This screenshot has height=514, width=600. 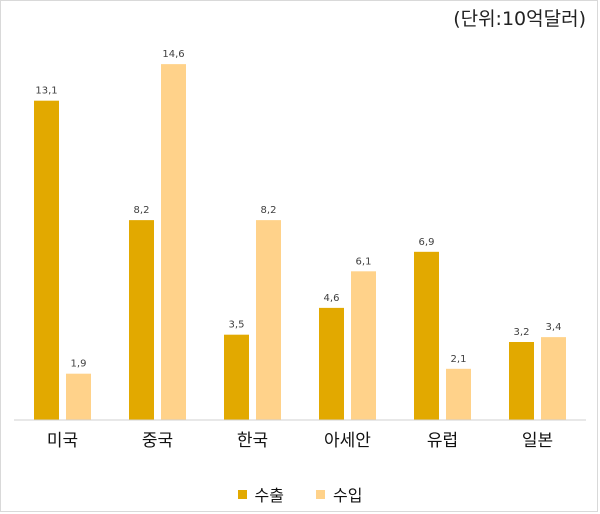 What do you see at coordinates (242, 494) in the screenshot?
I see `legend-swatch-export` at bounding box center [242, 494].